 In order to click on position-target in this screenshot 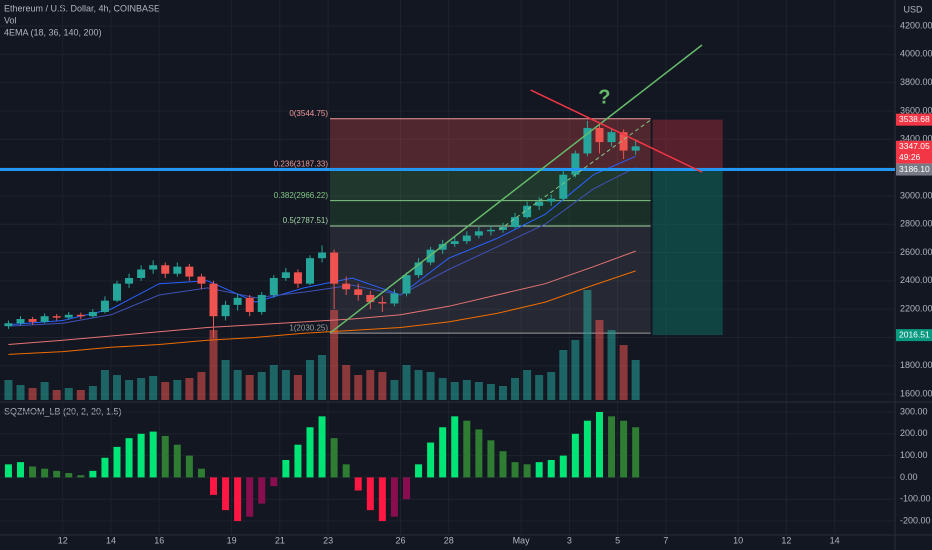, I will do `click(687, 252)`.